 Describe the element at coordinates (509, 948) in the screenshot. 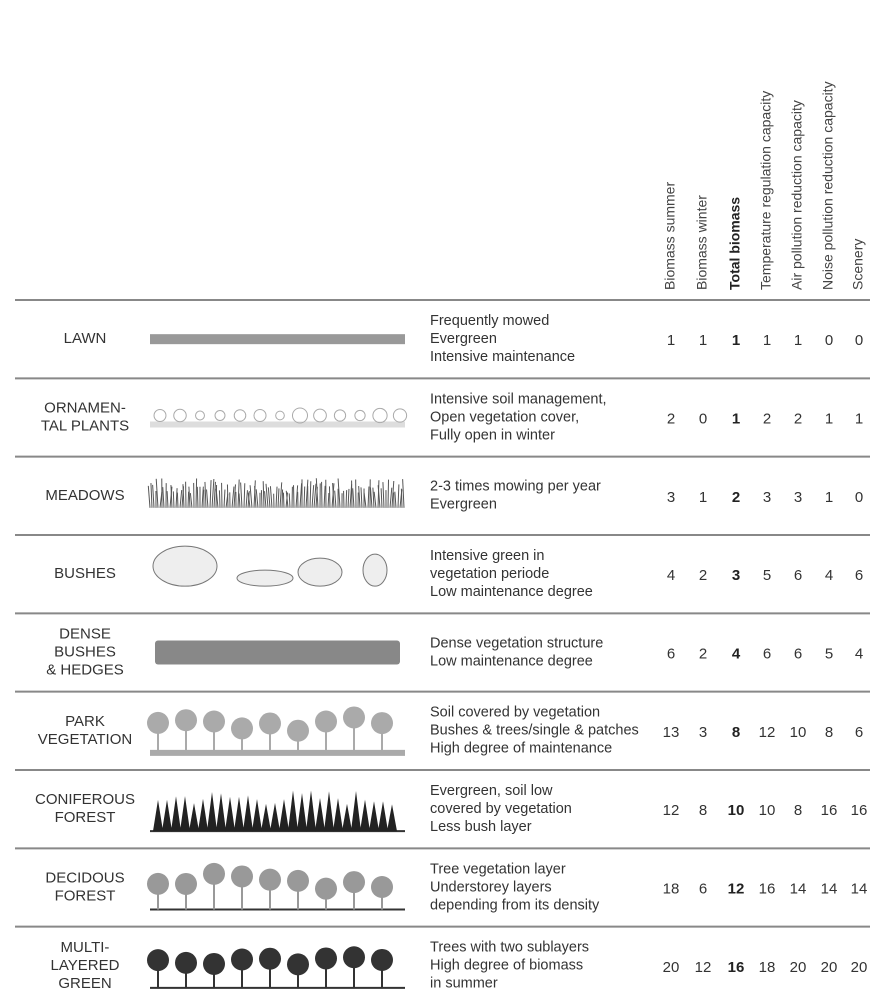

I see `row-description: Trees with two sublayers` at that location.